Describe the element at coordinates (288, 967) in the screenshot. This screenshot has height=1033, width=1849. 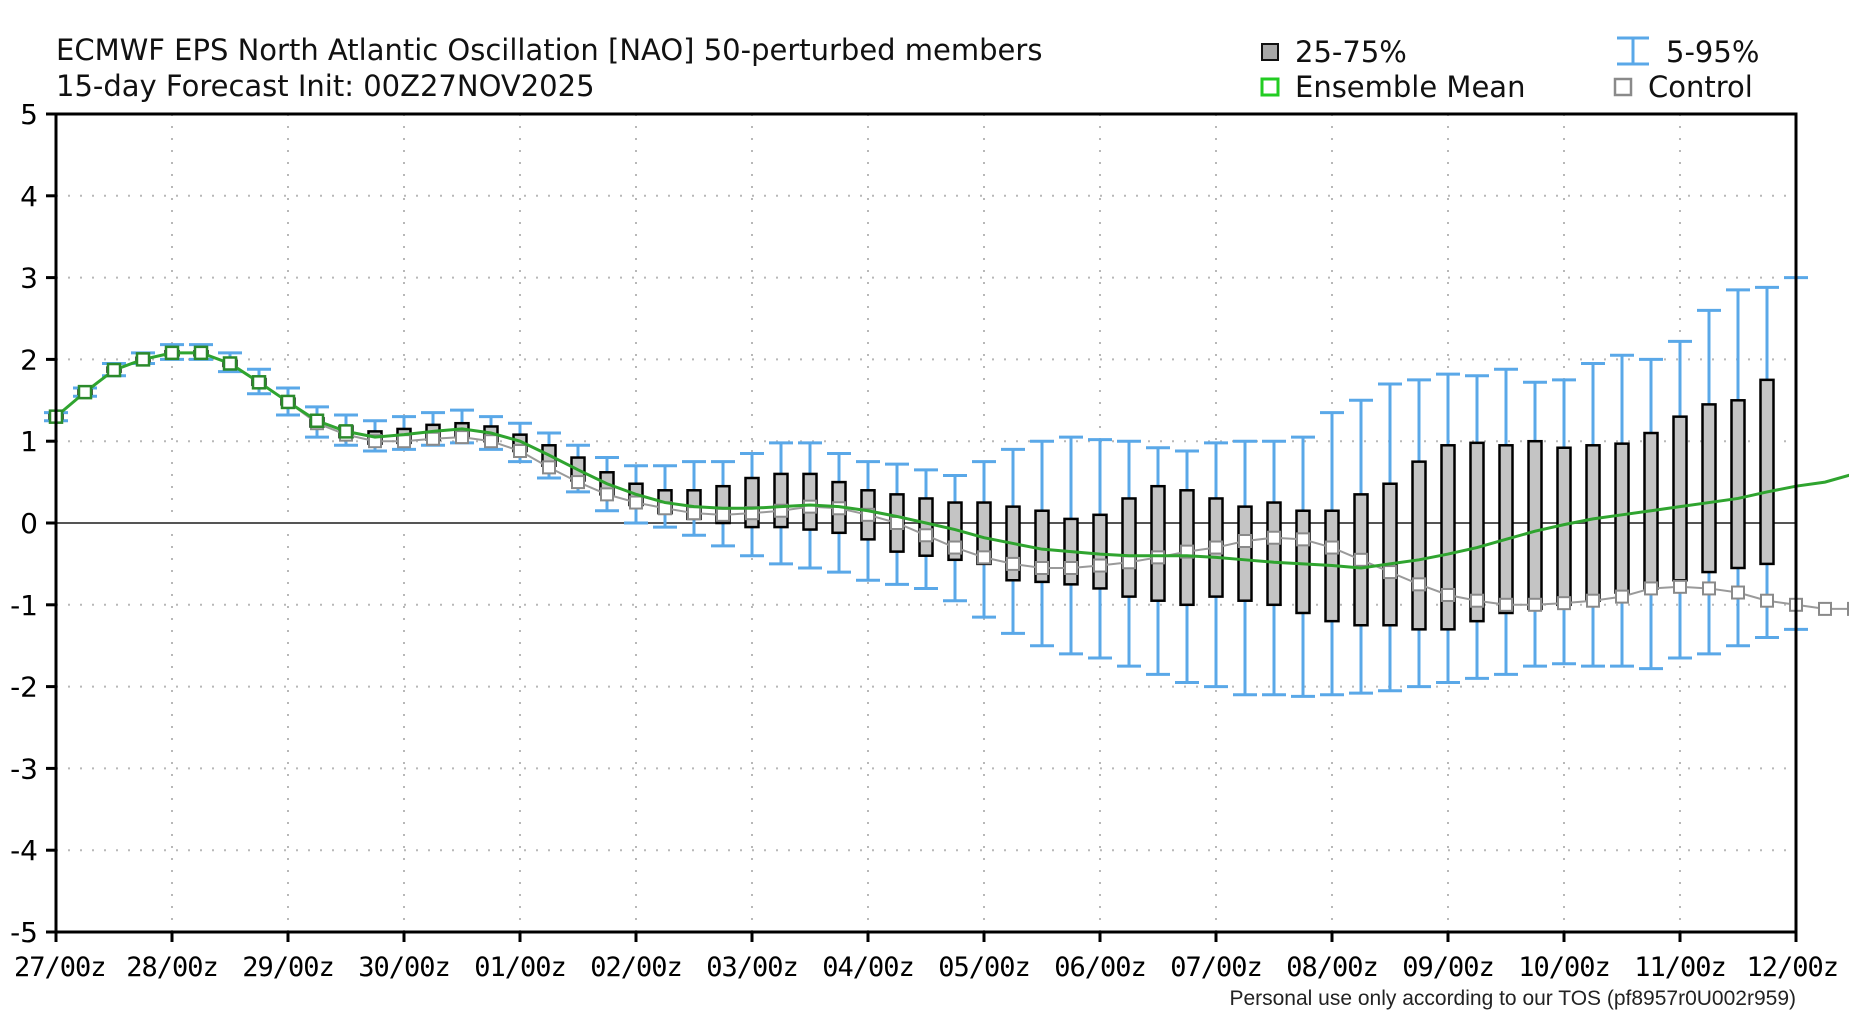
I see `x-tick-label: 29/00z` at that location.